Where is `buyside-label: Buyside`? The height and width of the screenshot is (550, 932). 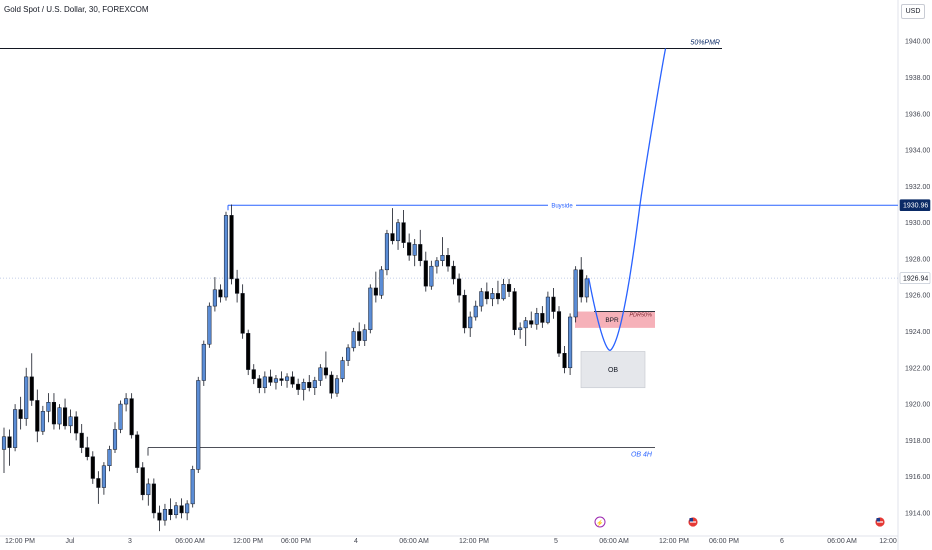 buyside-label: Buyside is located at coordinates (562, 207).